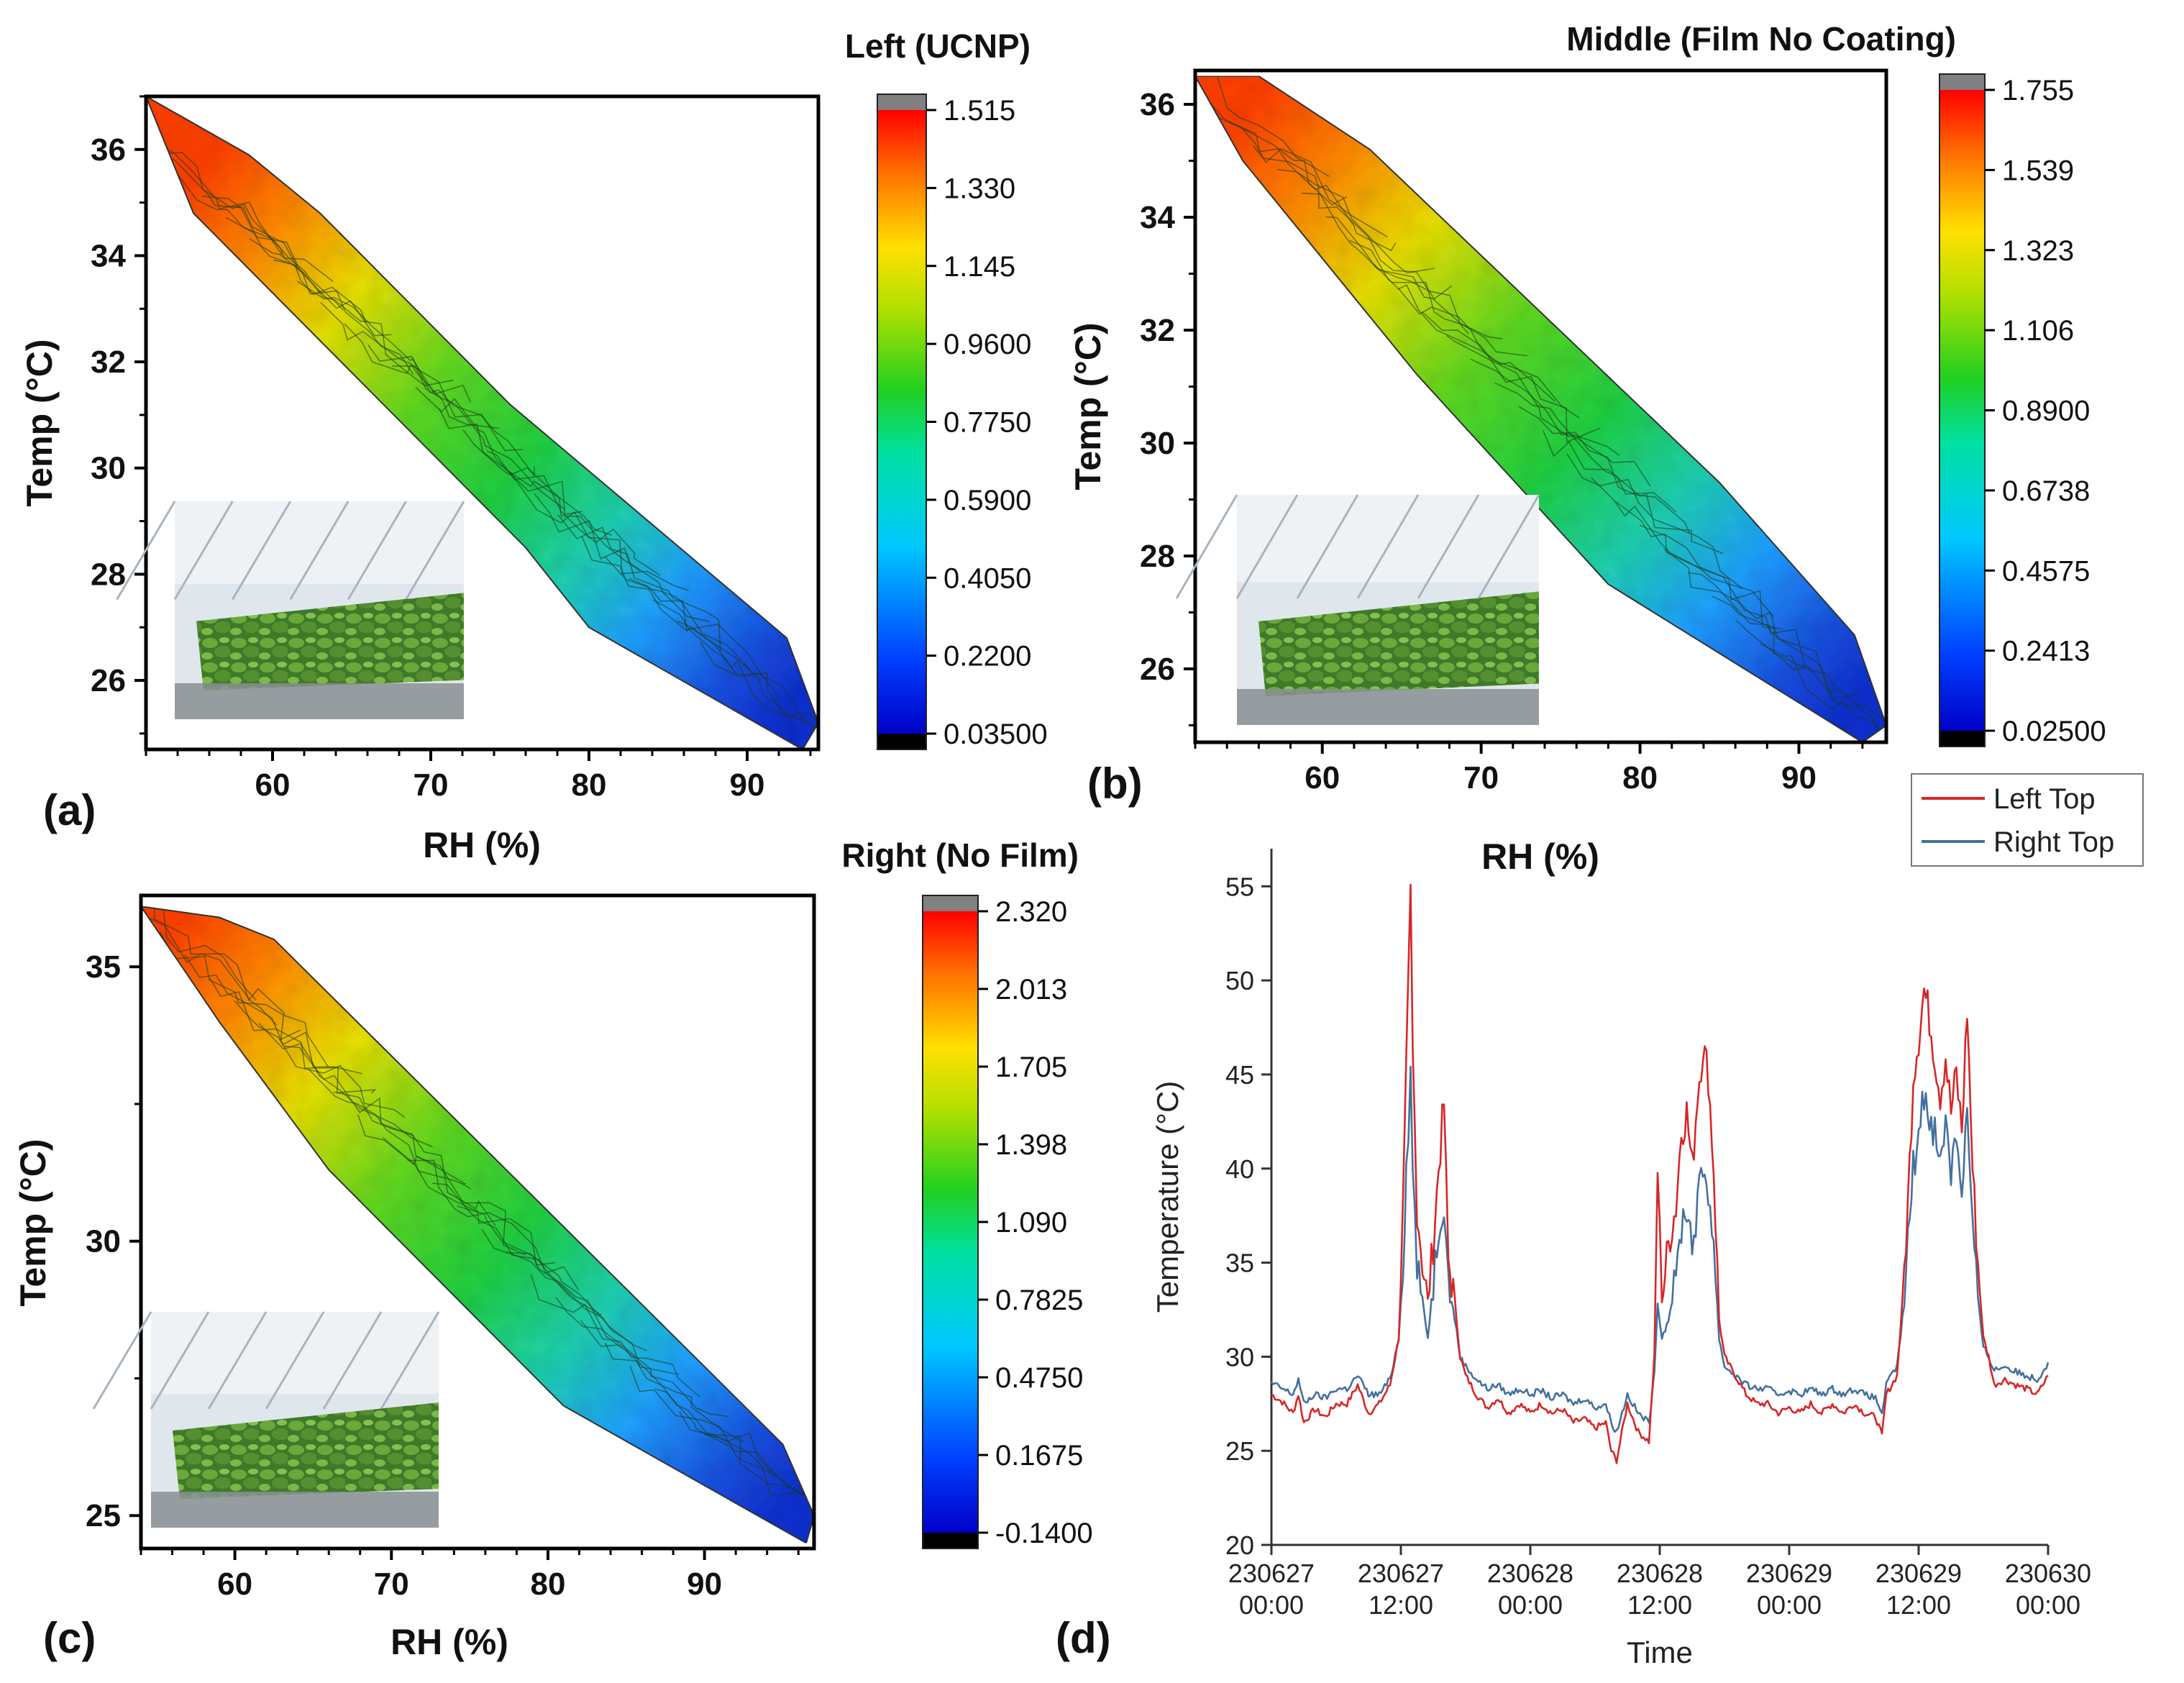 This screenshot has height=1683, width=2184. Describe the element at coordinates (2046, 411) in the screenshot. I see `colorbar-tick-label: 0.8900` at that location.